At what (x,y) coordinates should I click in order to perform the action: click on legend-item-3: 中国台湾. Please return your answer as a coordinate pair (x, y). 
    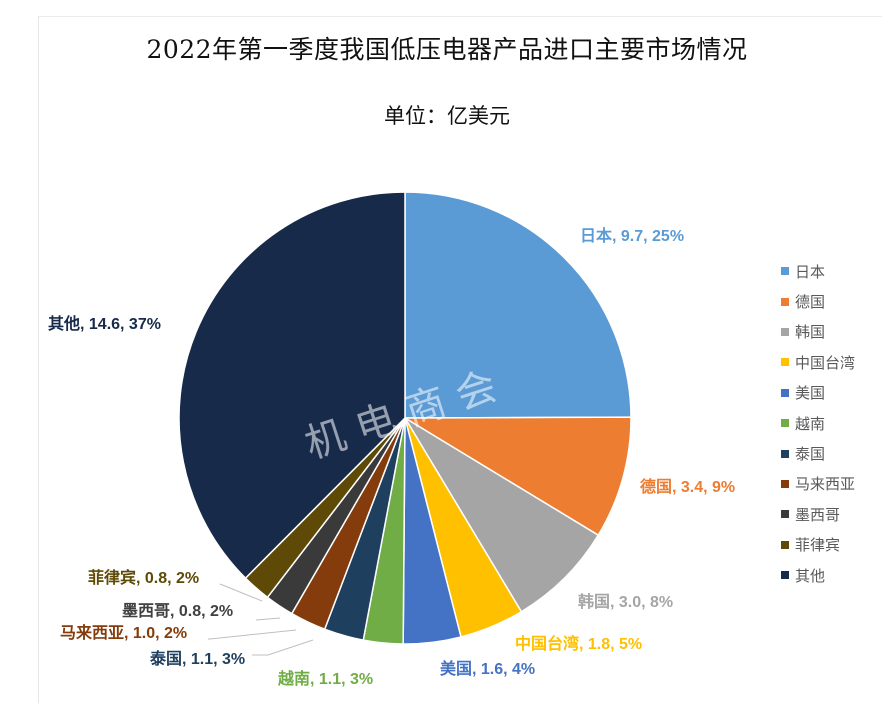
    Looking at the image, I should click on (818, 362).